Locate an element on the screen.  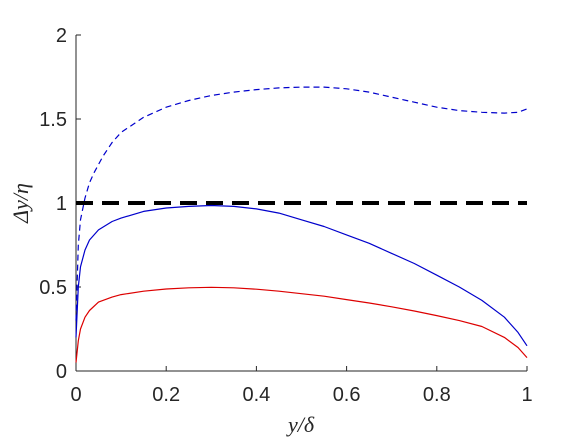
solid-red-series-line is located at coordinates (301, 324).